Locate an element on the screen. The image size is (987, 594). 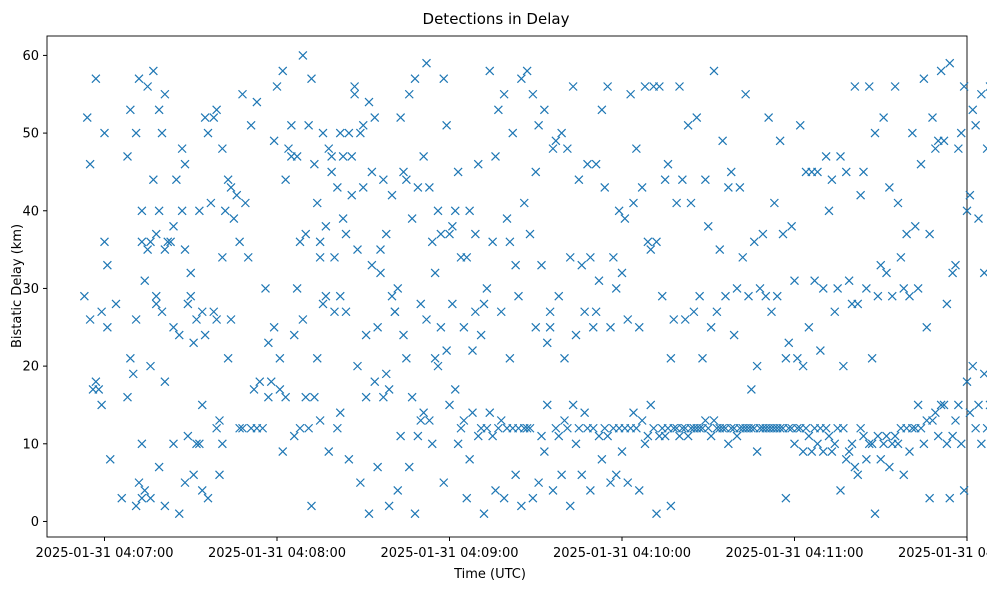
x-tick-label: 2025-01-31 04:12:00 is located at coordinates (942, 553).